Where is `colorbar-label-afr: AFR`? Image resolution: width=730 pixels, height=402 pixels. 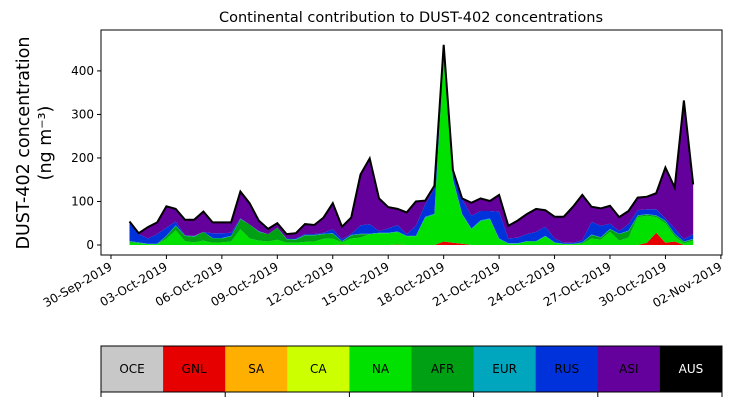 colorbar-label-afr: AFR is located at coordinates (442, 369).